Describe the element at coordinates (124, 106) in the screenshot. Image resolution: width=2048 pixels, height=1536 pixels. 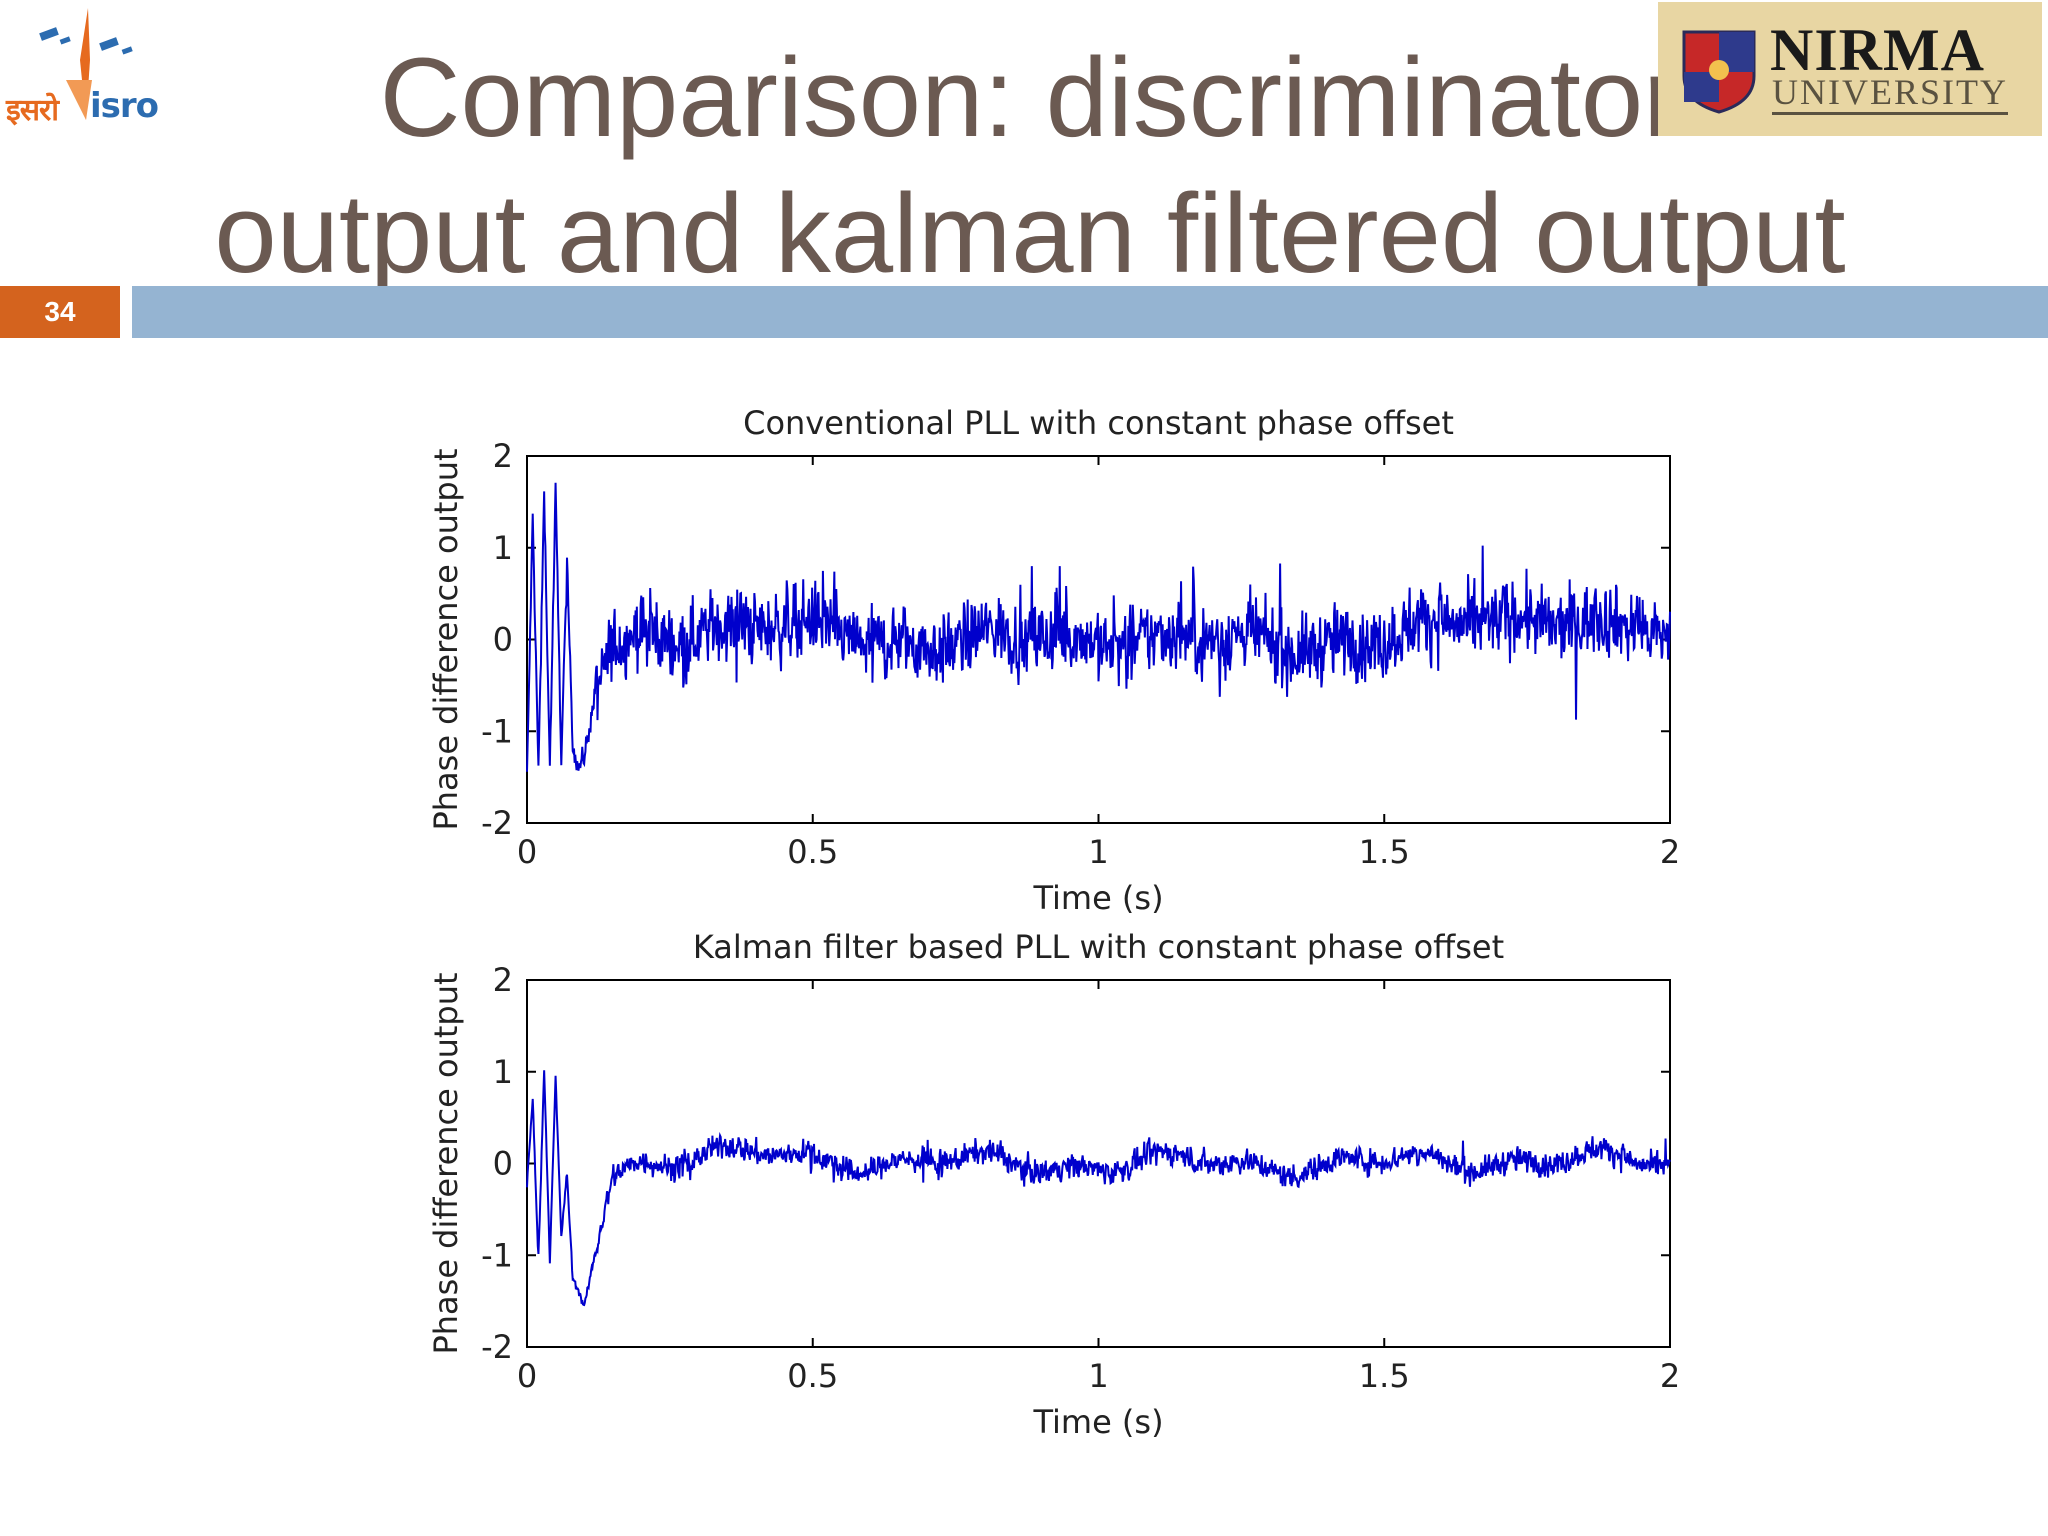
I see `isro-english-text: isro` at that location.